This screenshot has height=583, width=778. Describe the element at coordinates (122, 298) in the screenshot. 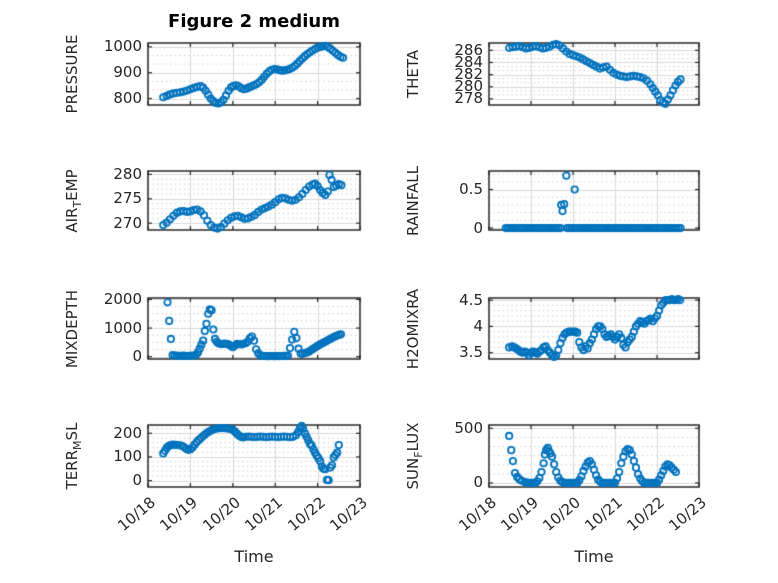

I see `y-tick-label: 2000` at that location.